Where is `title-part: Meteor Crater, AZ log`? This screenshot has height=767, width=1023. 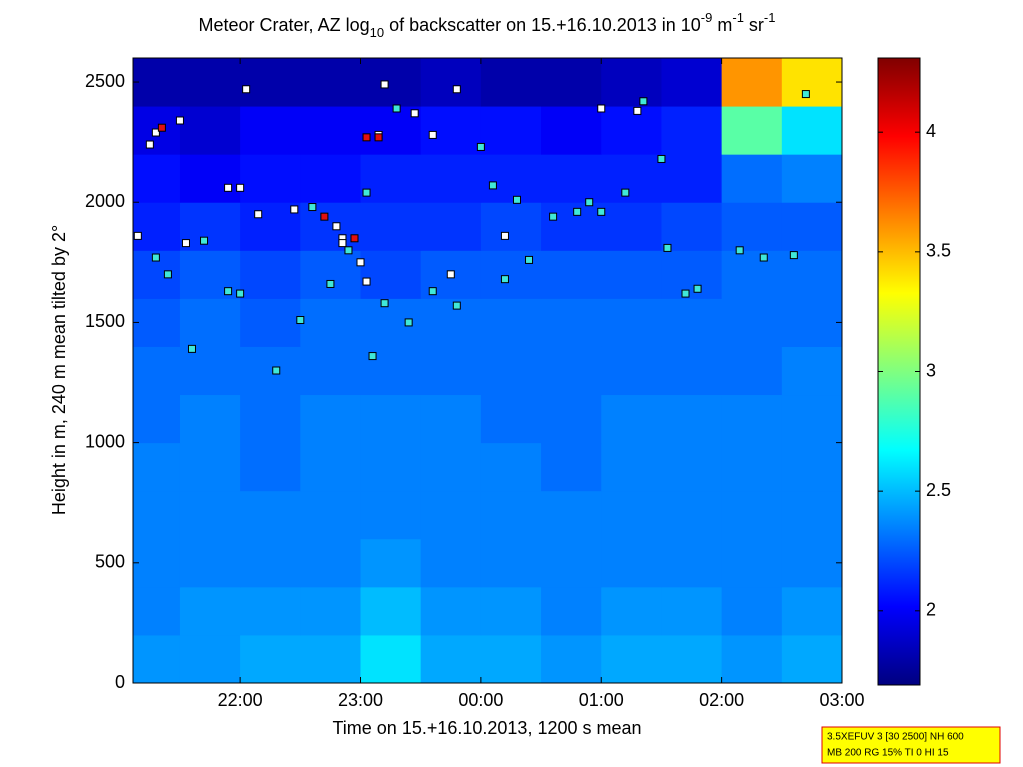 title-part: Meteor Crater, AZ log is located at coordinates (284, 25).